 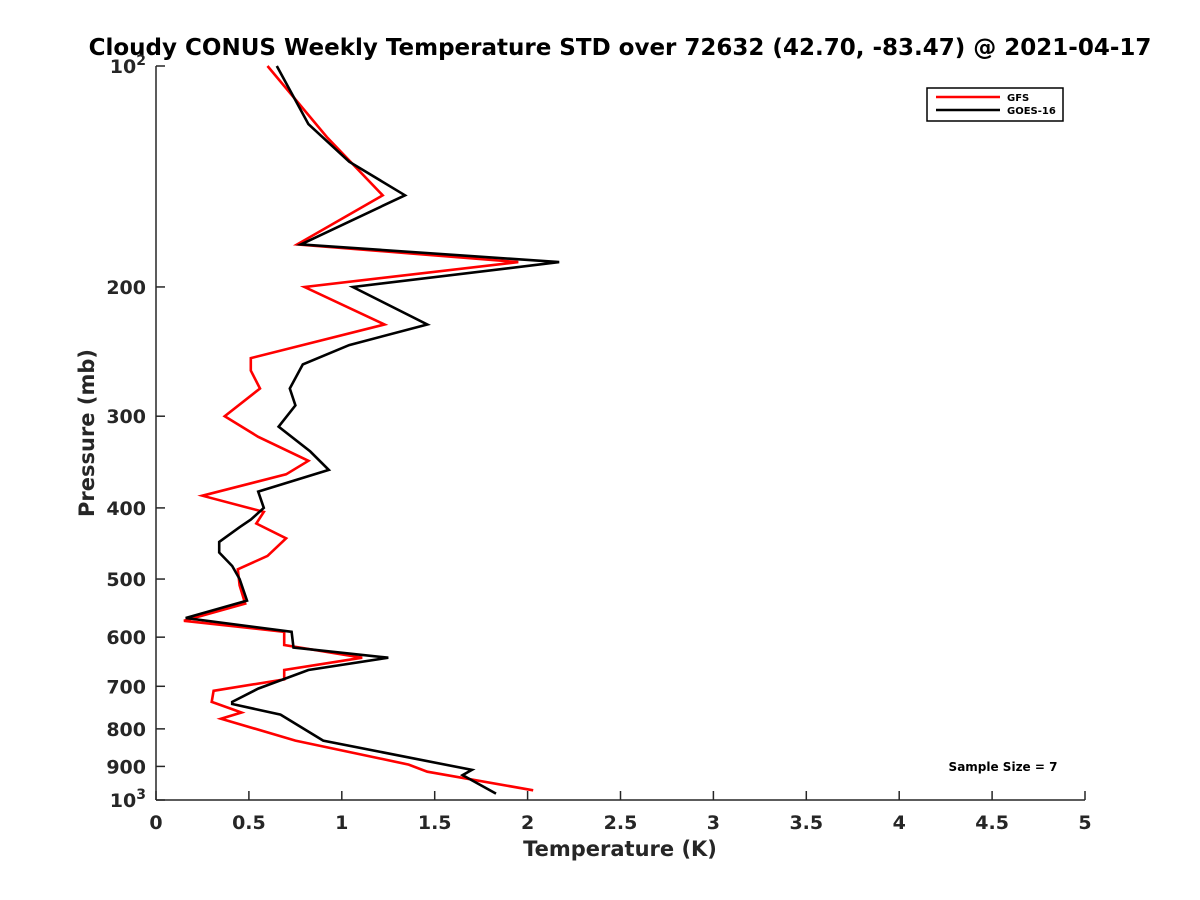 What do you see at coordinates (341, 823) in the screenshot?
I see `x-tick-label: 1` at bounding box center [341, 823].